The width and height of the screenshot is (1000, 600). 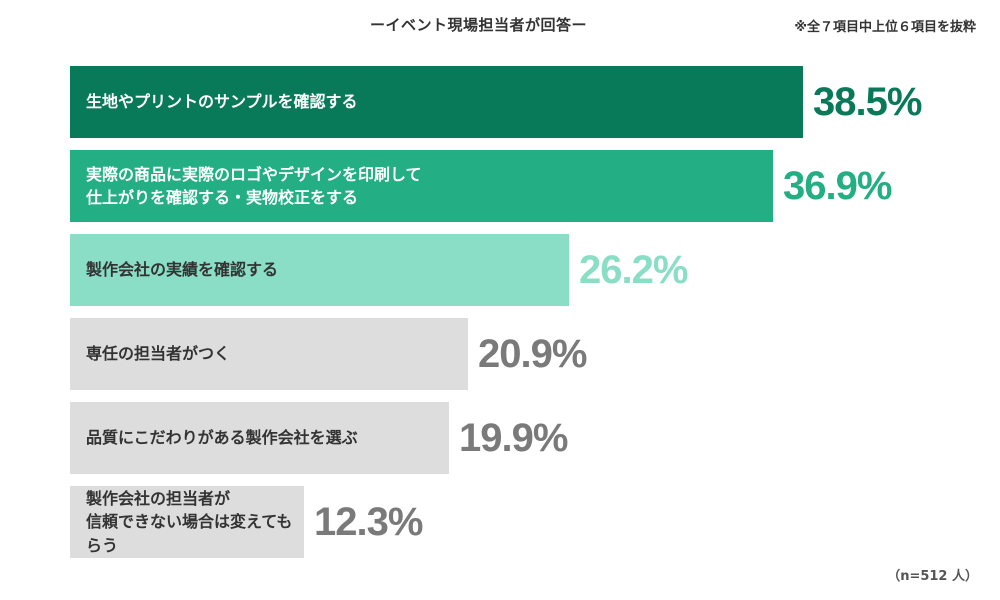 What do you see at coordinates (189, 522) in the screenshot?
I see `bar-label-6: 製作会社の担当者が 信頼できない場合は変えてもらう` at bounding box center [189, 522].